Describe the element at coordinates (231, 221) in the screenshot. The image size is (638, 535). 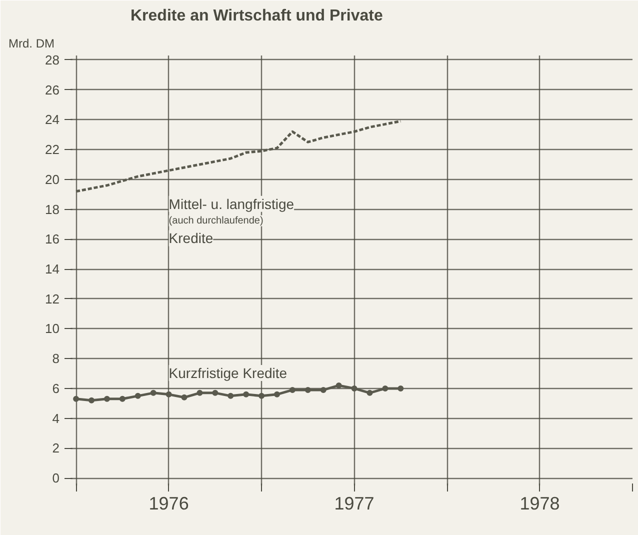
I see `series-label: Mittel- u. langfristige (auch durchlaufende) Kredite` at that location.